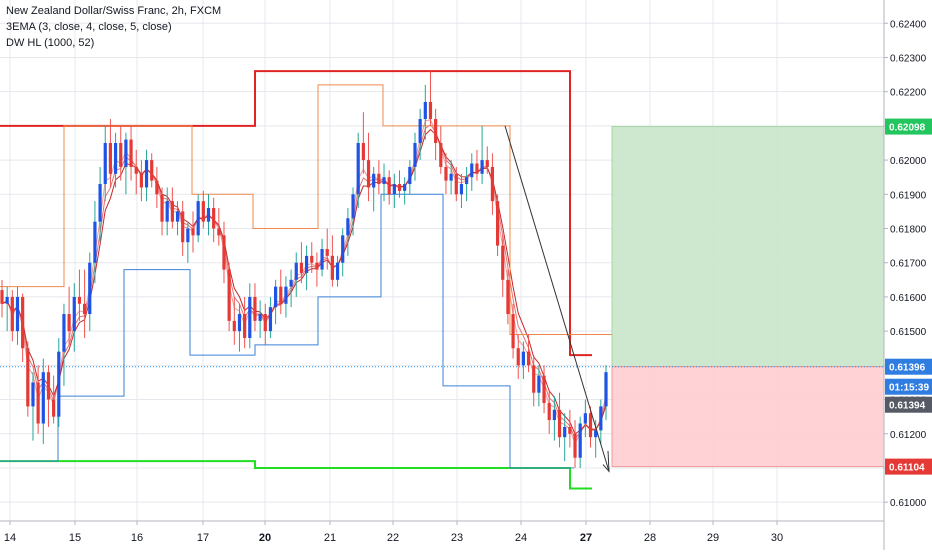  I want to click on y-tick-label: 0.62200, so click(908, 93).